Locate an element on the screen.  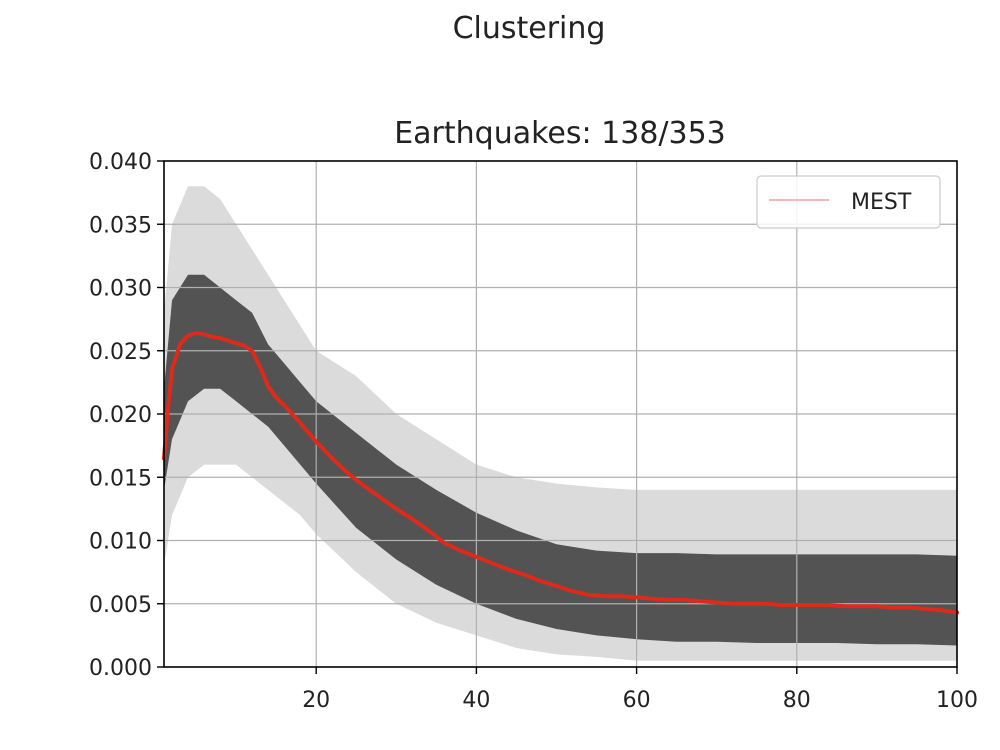
y-tick-label: 0.020 is located at coordinates (120, 415).